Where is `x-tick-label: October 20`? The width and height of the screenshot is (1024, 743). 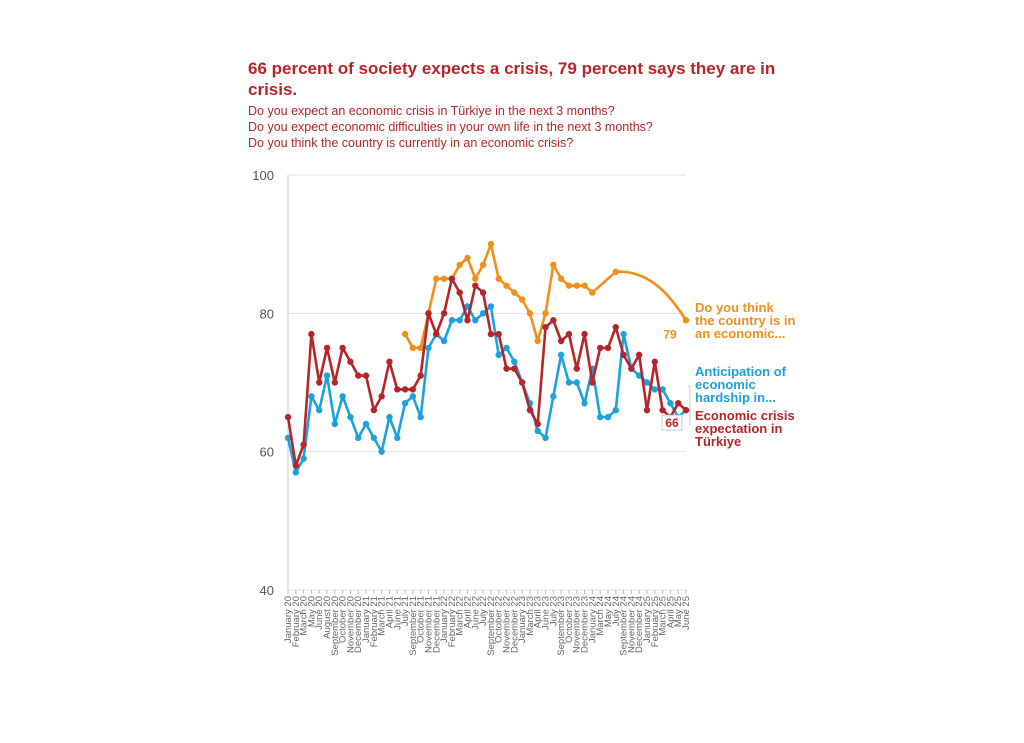
x-tick-label: October 20 is located at coordinates (343, 619).